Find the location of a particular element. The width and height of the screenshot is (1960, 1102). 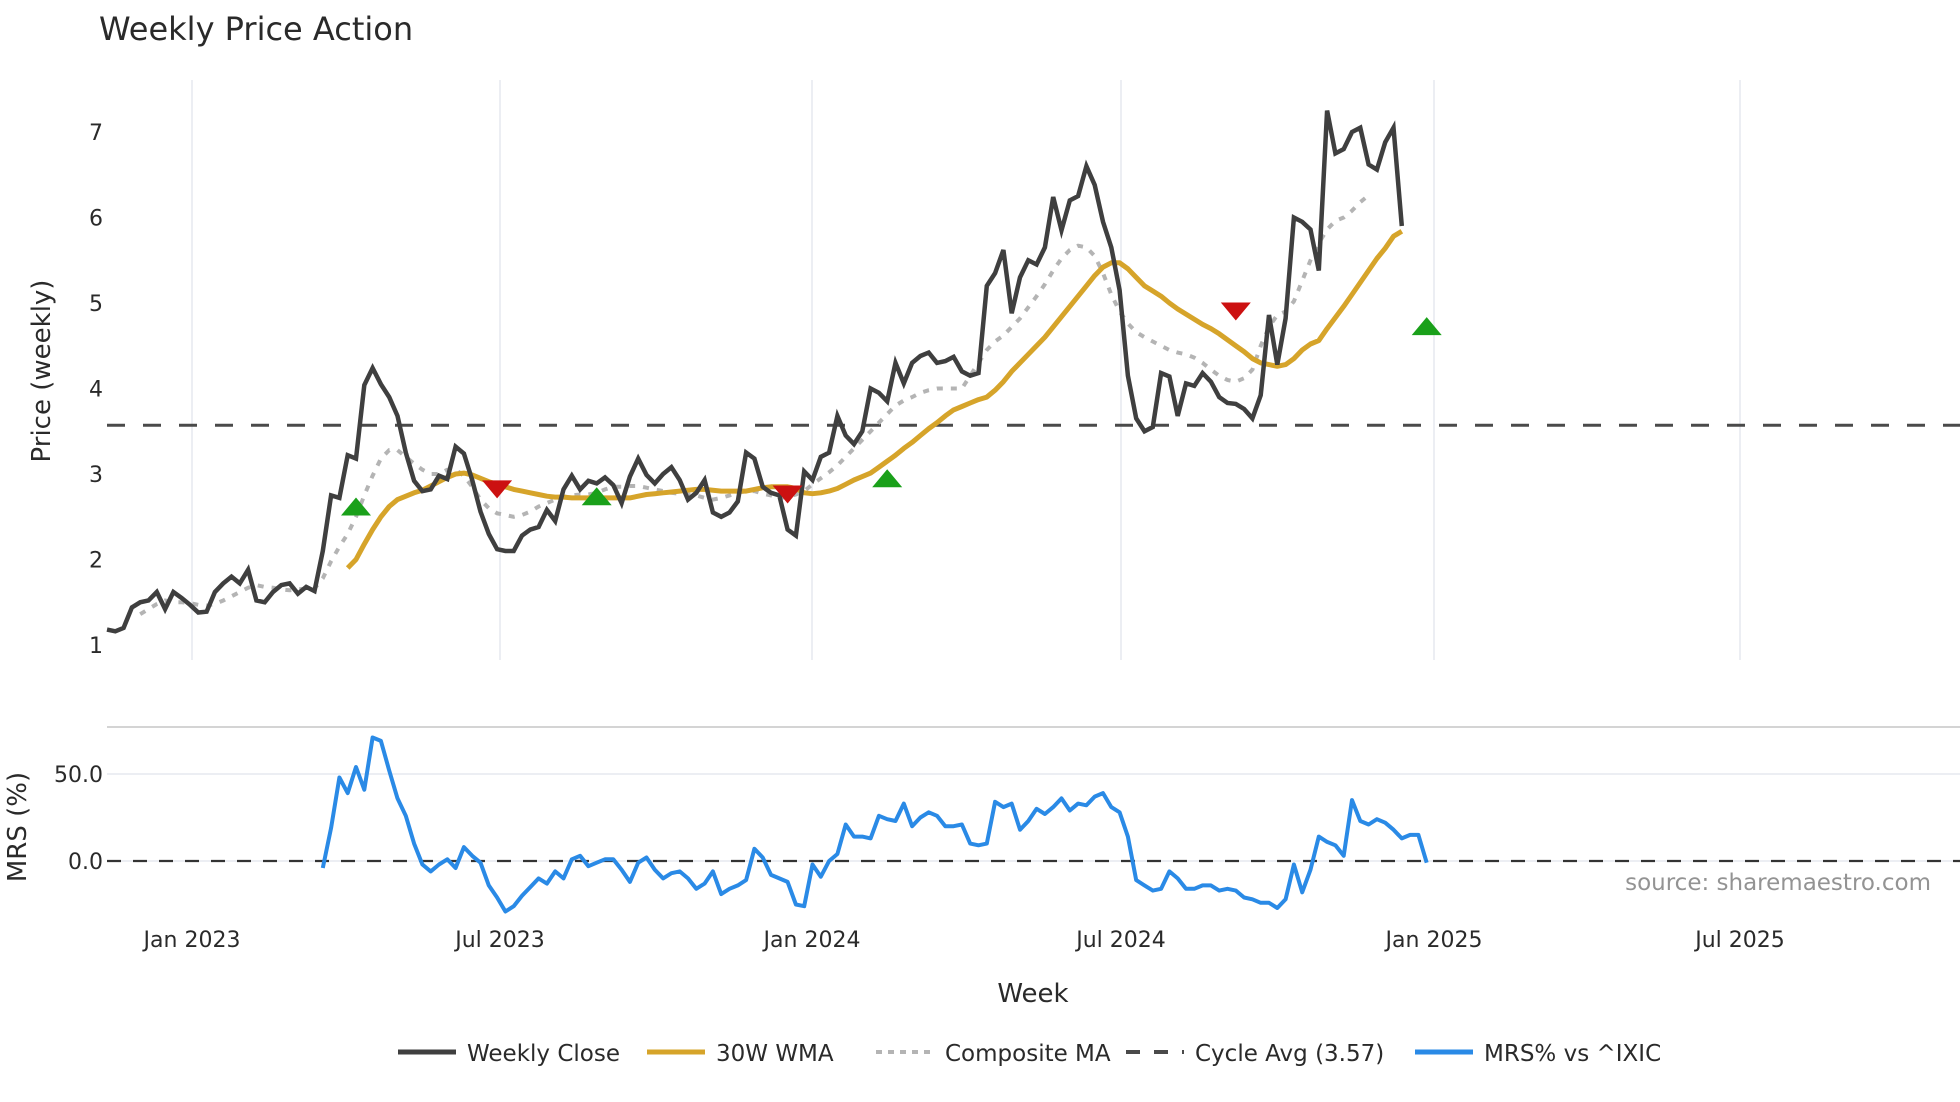

x-tick-label: Jan 2024 is located at coordinates (811, 940).